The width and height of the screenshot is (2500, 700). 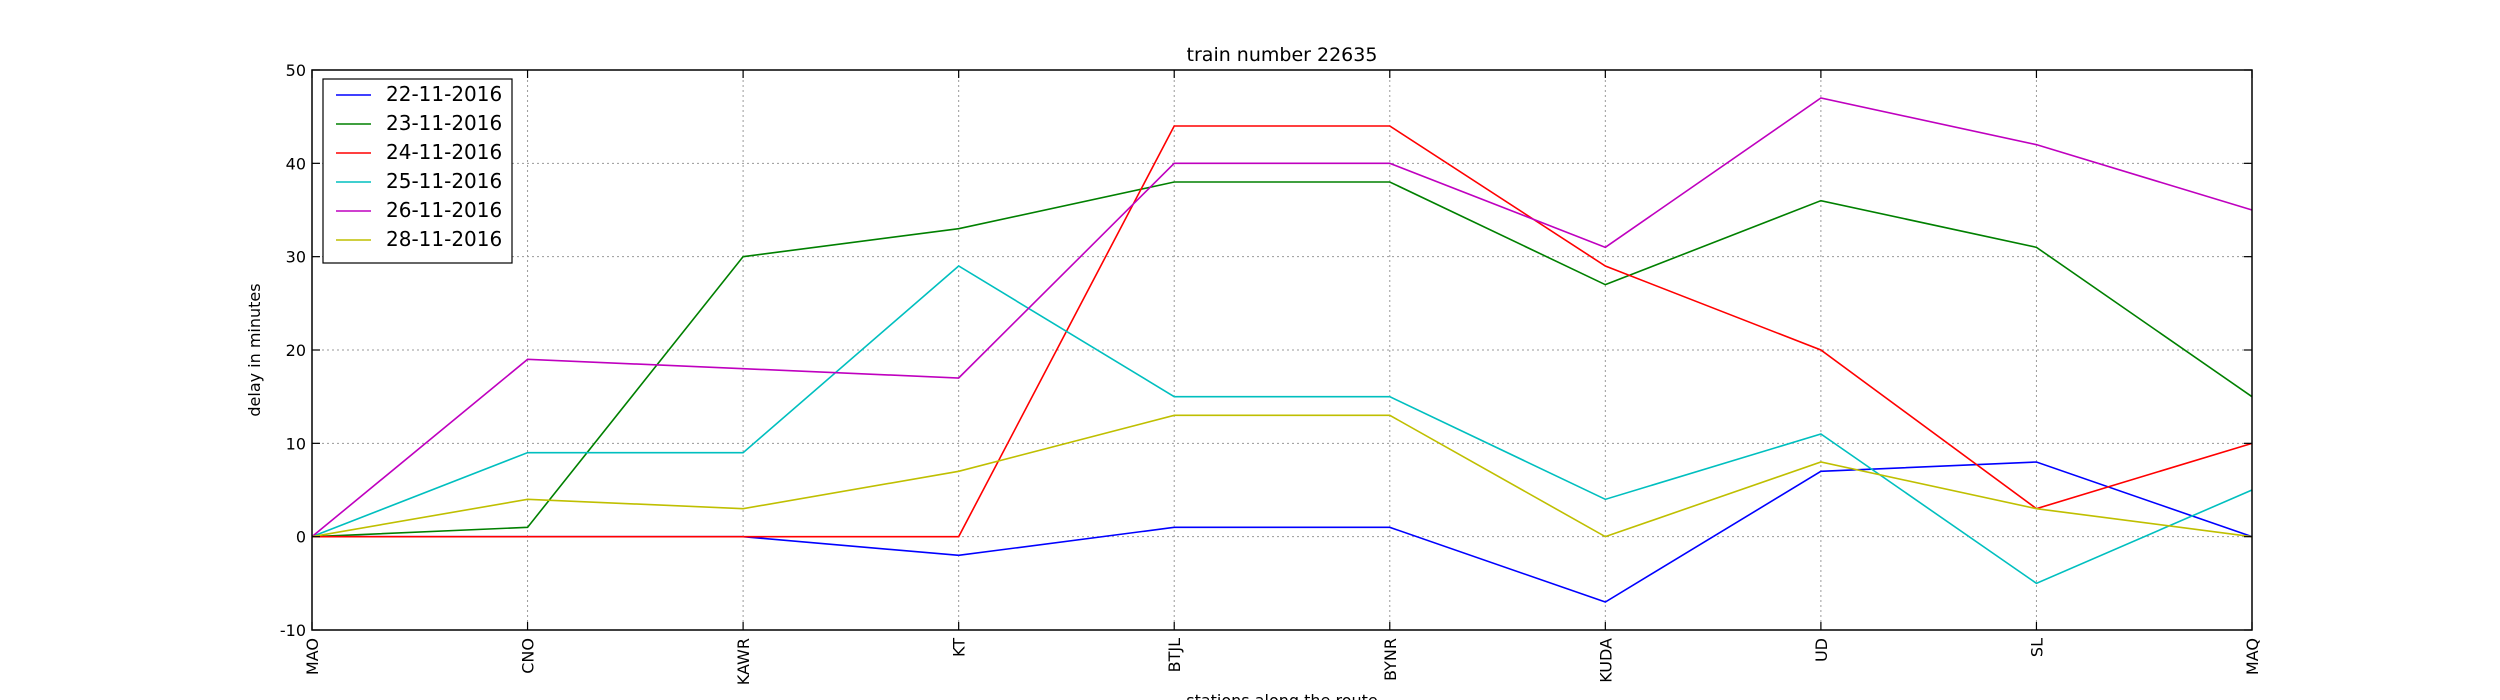 I want to click on x-axis-label: stations along the route, so click(x=1282, y=695).